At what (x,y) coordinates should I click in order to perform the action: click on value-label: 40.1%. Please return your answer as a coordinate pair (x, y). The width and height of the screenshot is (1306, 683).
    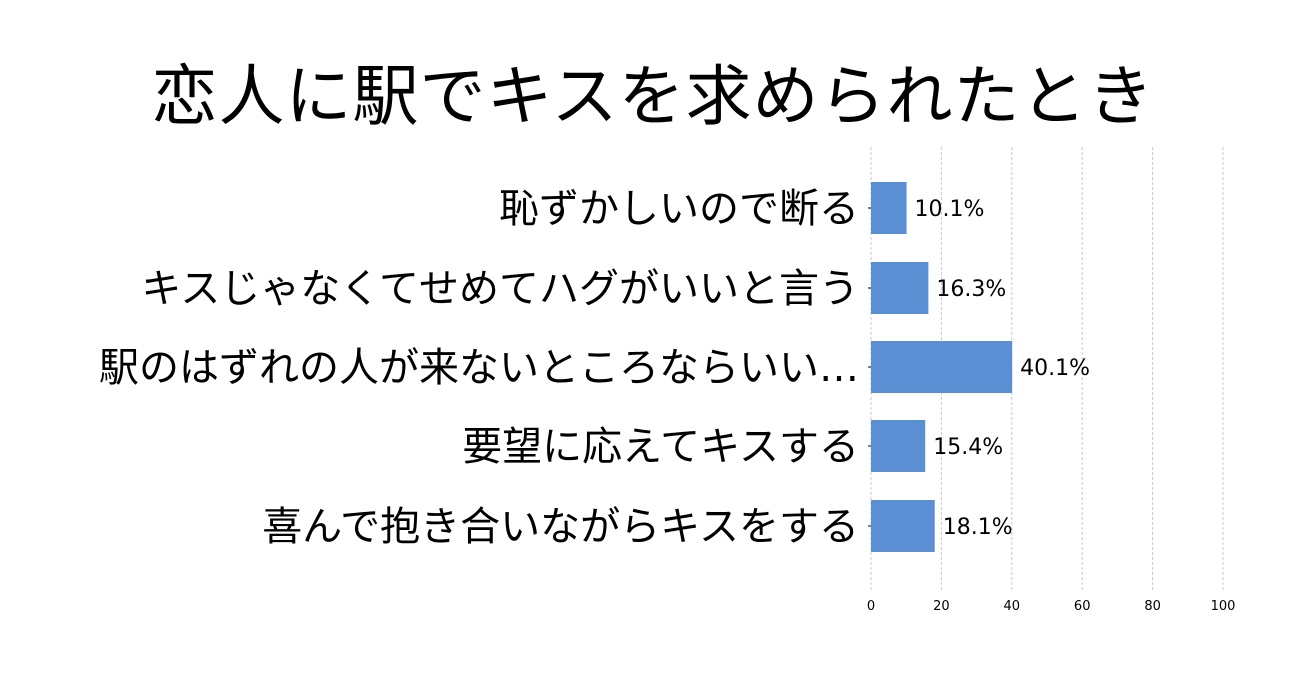
    Looking at the image, I should click on (1055, 368).